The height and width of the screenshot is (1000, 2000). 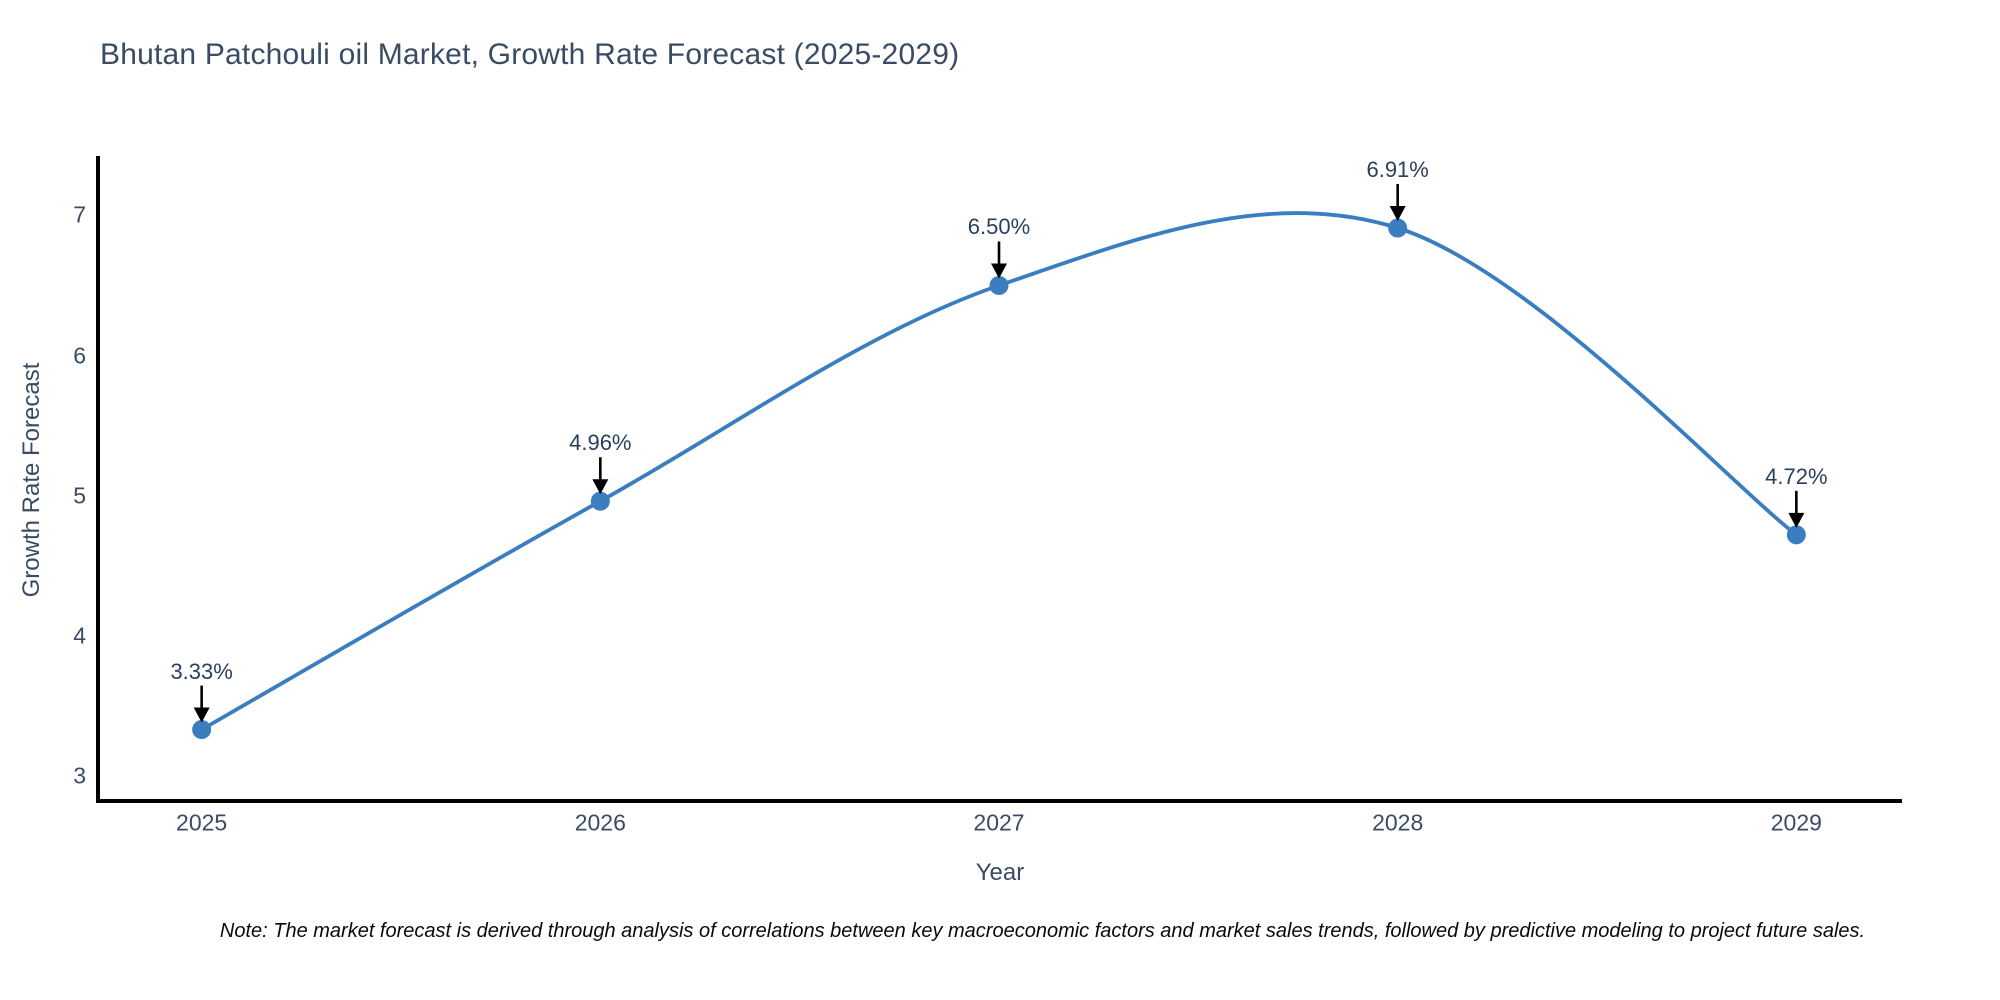 I want to click on y-tick-label: 5, so click(x=79, y=495).